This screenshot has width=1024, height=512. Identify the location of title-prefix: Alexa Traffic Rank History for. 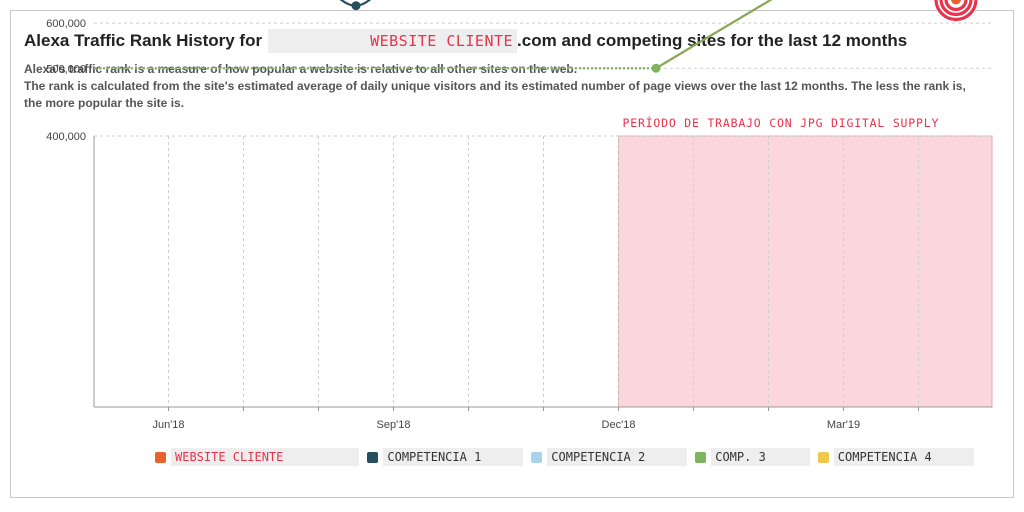
(143, 40).